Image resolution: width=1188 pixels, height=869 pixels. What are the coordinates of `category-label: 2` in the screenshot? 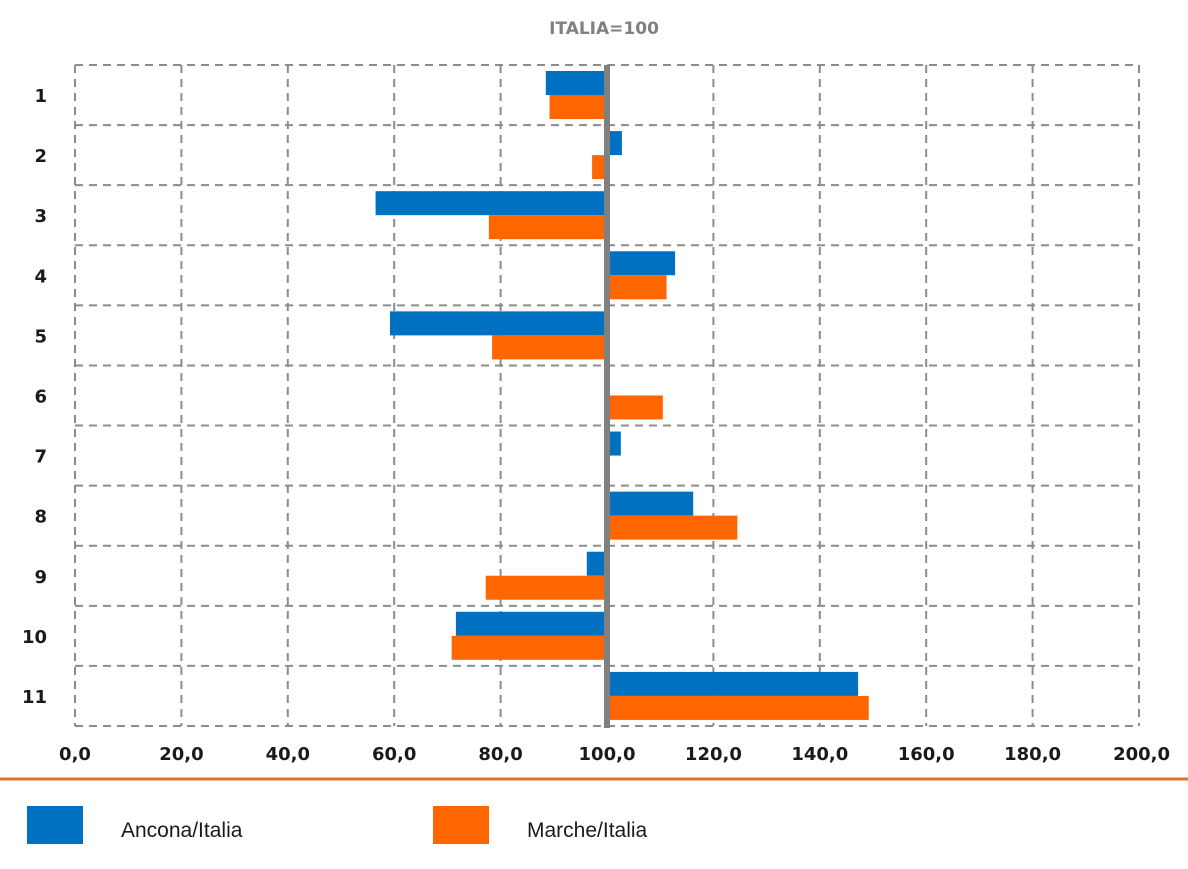 It's located at (40, 156).